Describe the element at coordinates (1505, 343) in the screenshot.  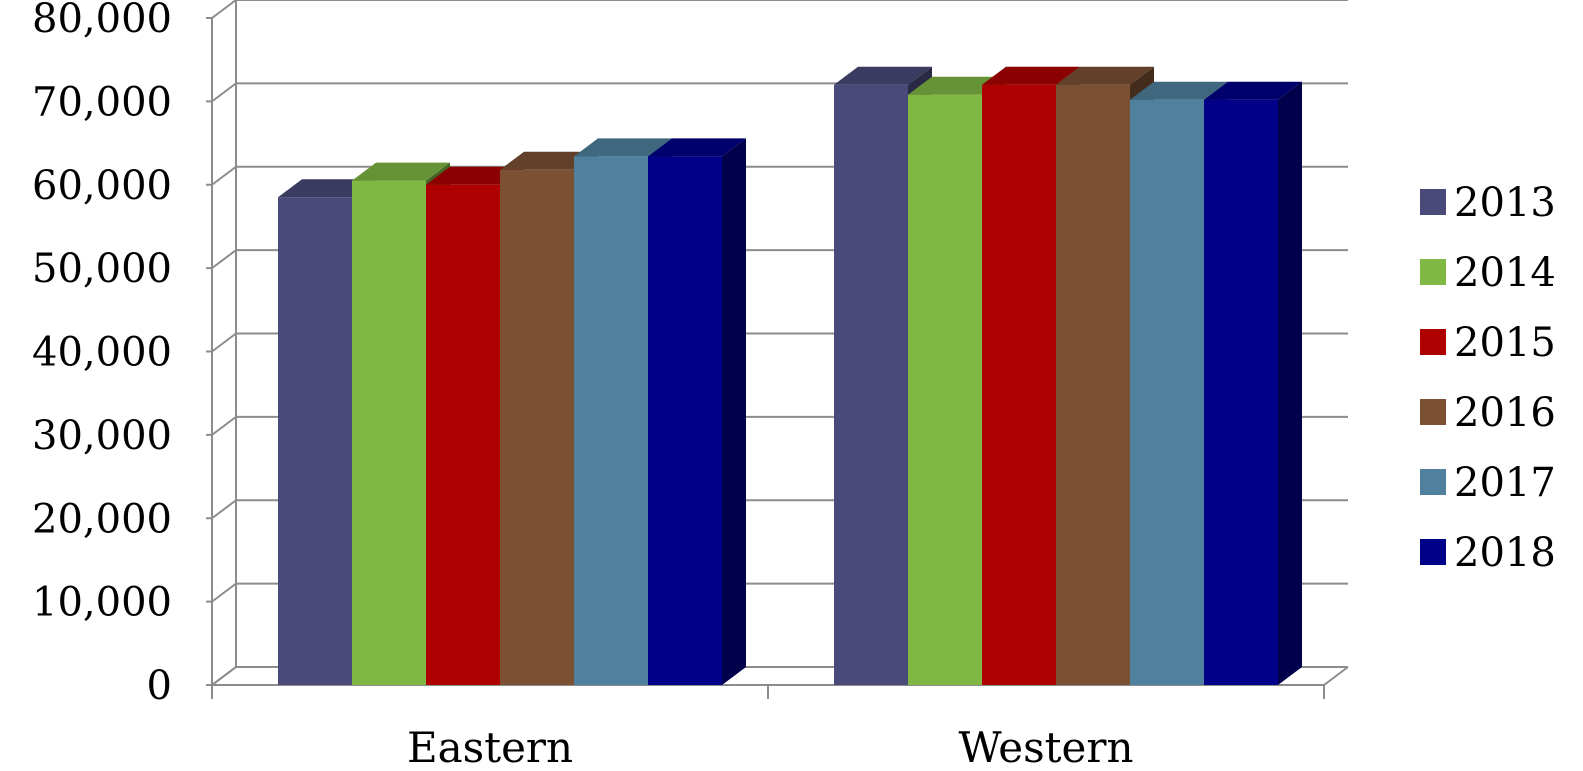
I see `legend-label: 2015` at that location.